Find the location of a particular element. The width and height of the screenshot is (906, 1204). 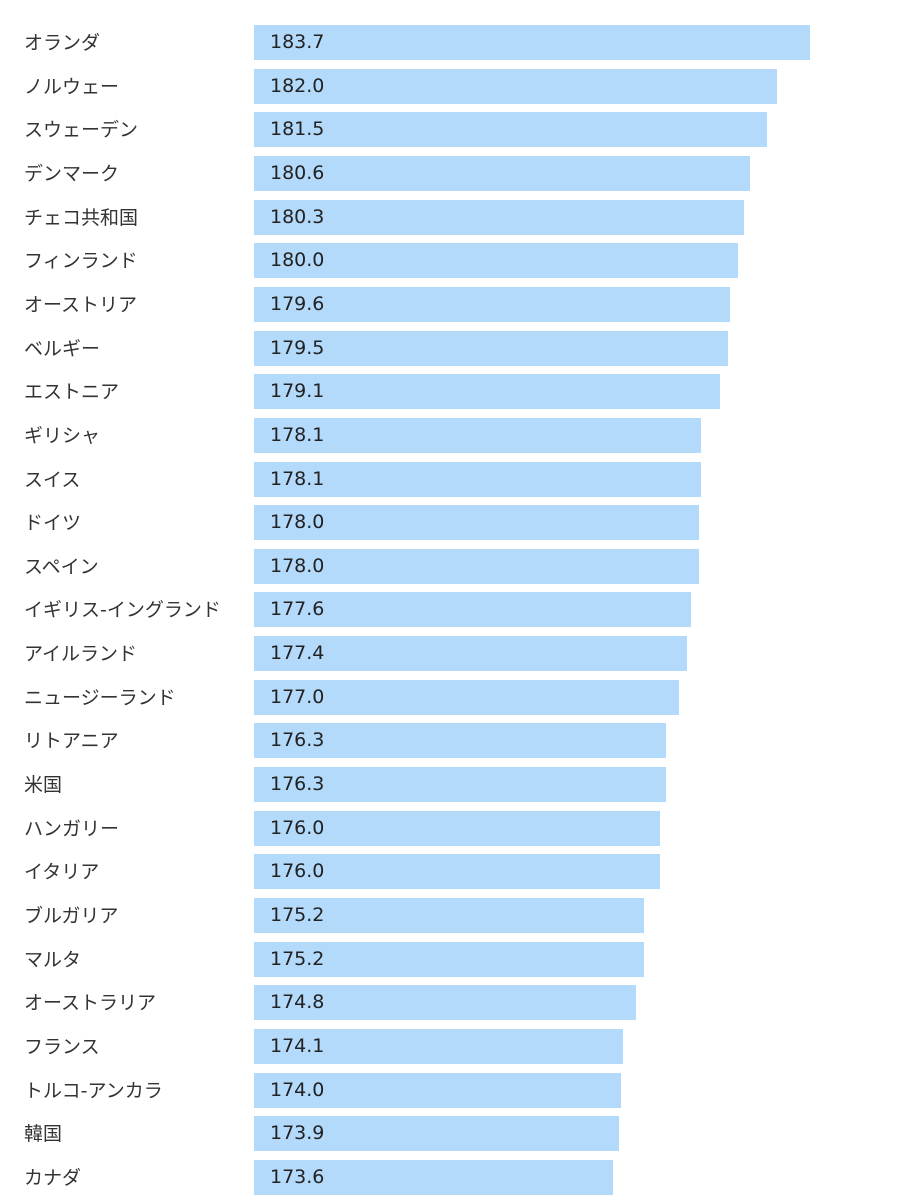

category-label: イタリア is located at coordinates (62, 872).